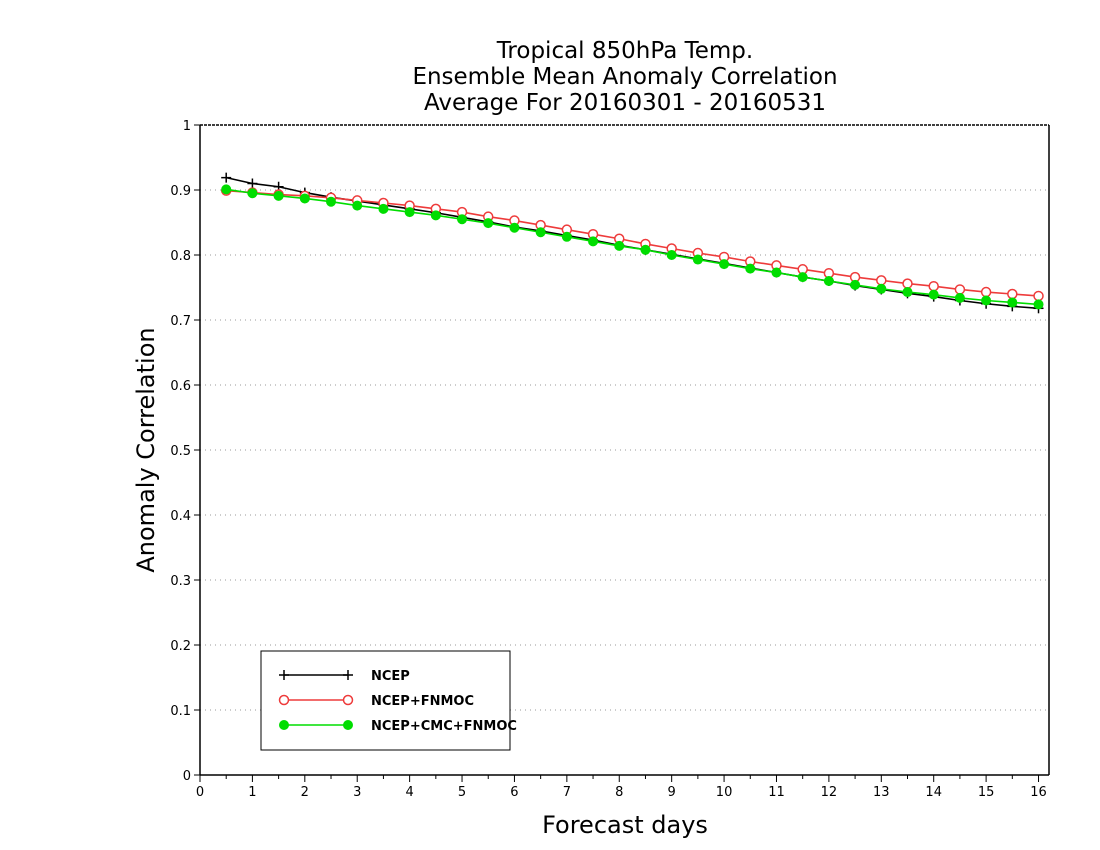 The height and width of the screenshot is (850, 1100). I want to click on x-tick-label: 6, so click(514, 792).